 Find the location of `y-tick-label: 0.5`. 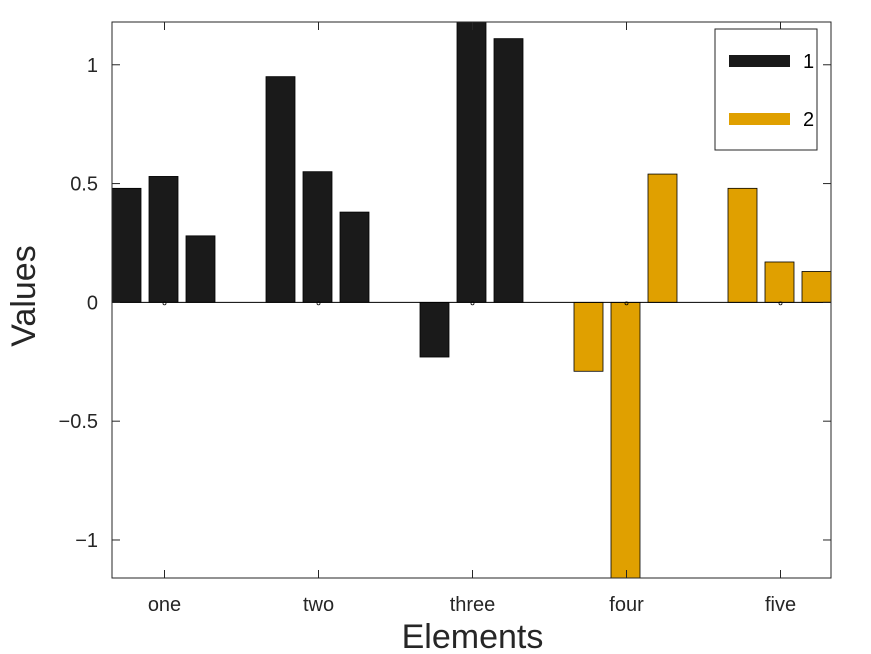

y-tick-label: 0.5 is located at coordinates (84, 185).